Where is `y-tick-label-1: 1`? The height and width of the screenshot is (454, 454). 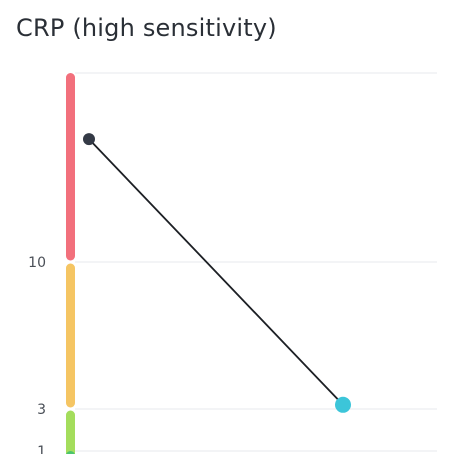 y-tick-label-1: 1 is located at coordinates (41, 449).